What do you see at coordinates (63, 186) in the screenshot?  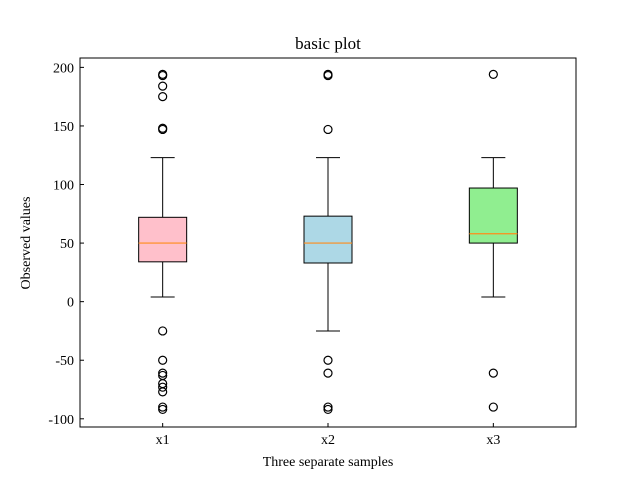 I see `y-tick-label: 100` at bounding box center [63, 186].